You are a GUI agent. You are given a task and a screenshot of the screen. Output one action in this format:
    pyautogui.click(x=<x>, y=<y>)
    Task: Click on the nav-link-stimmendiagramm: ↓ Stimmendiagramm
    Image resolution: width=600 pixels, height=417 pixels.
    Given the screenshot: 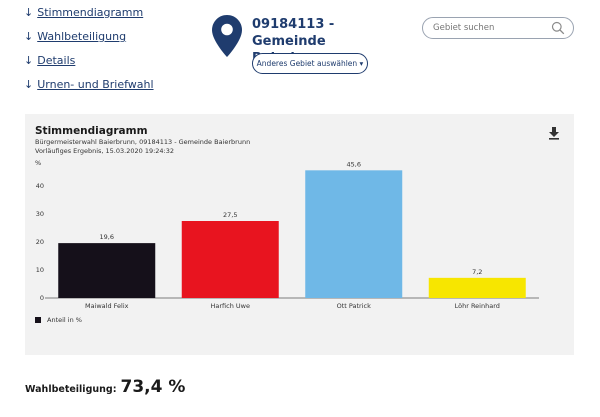 What is the action you would take?
    pyautogui.click(x=89, y=13)
    